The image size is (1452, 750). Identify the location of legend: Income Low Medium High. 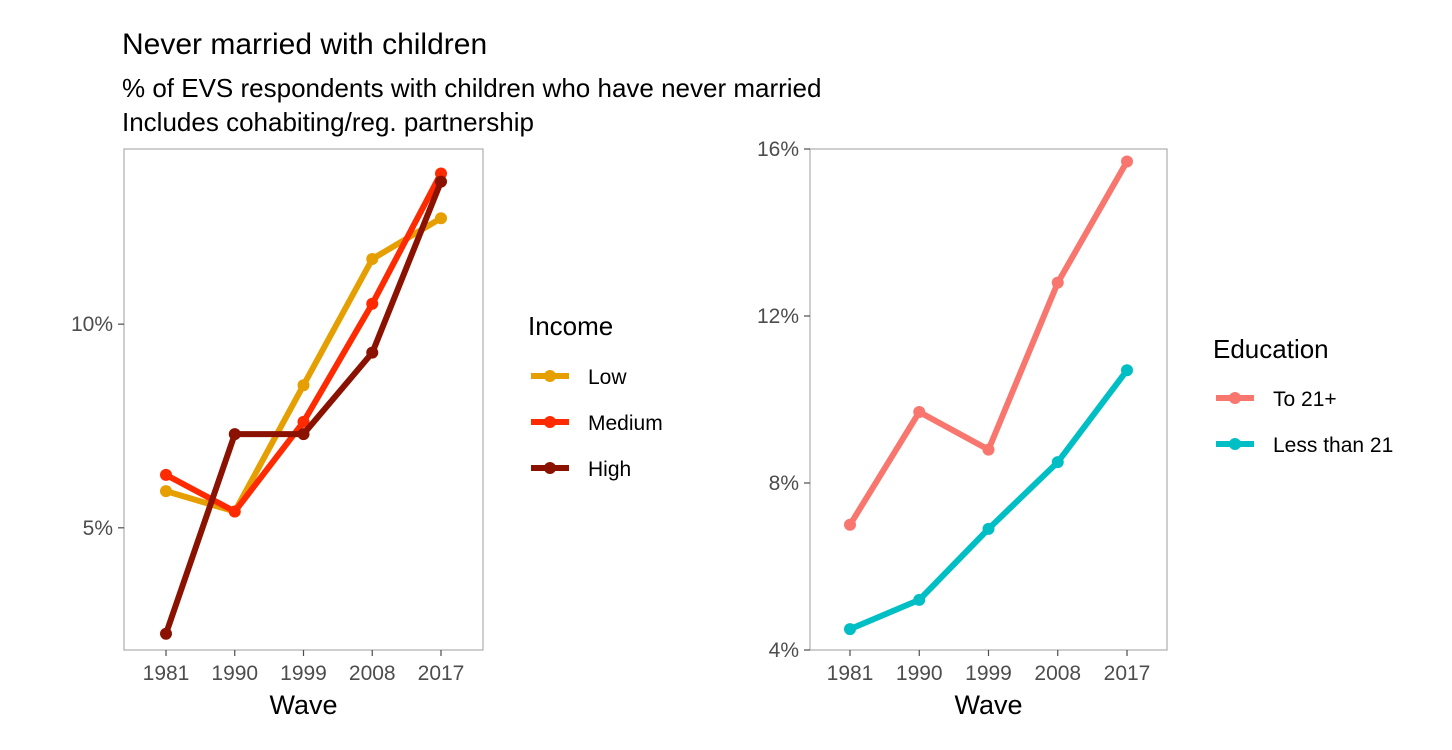
(595, 396).